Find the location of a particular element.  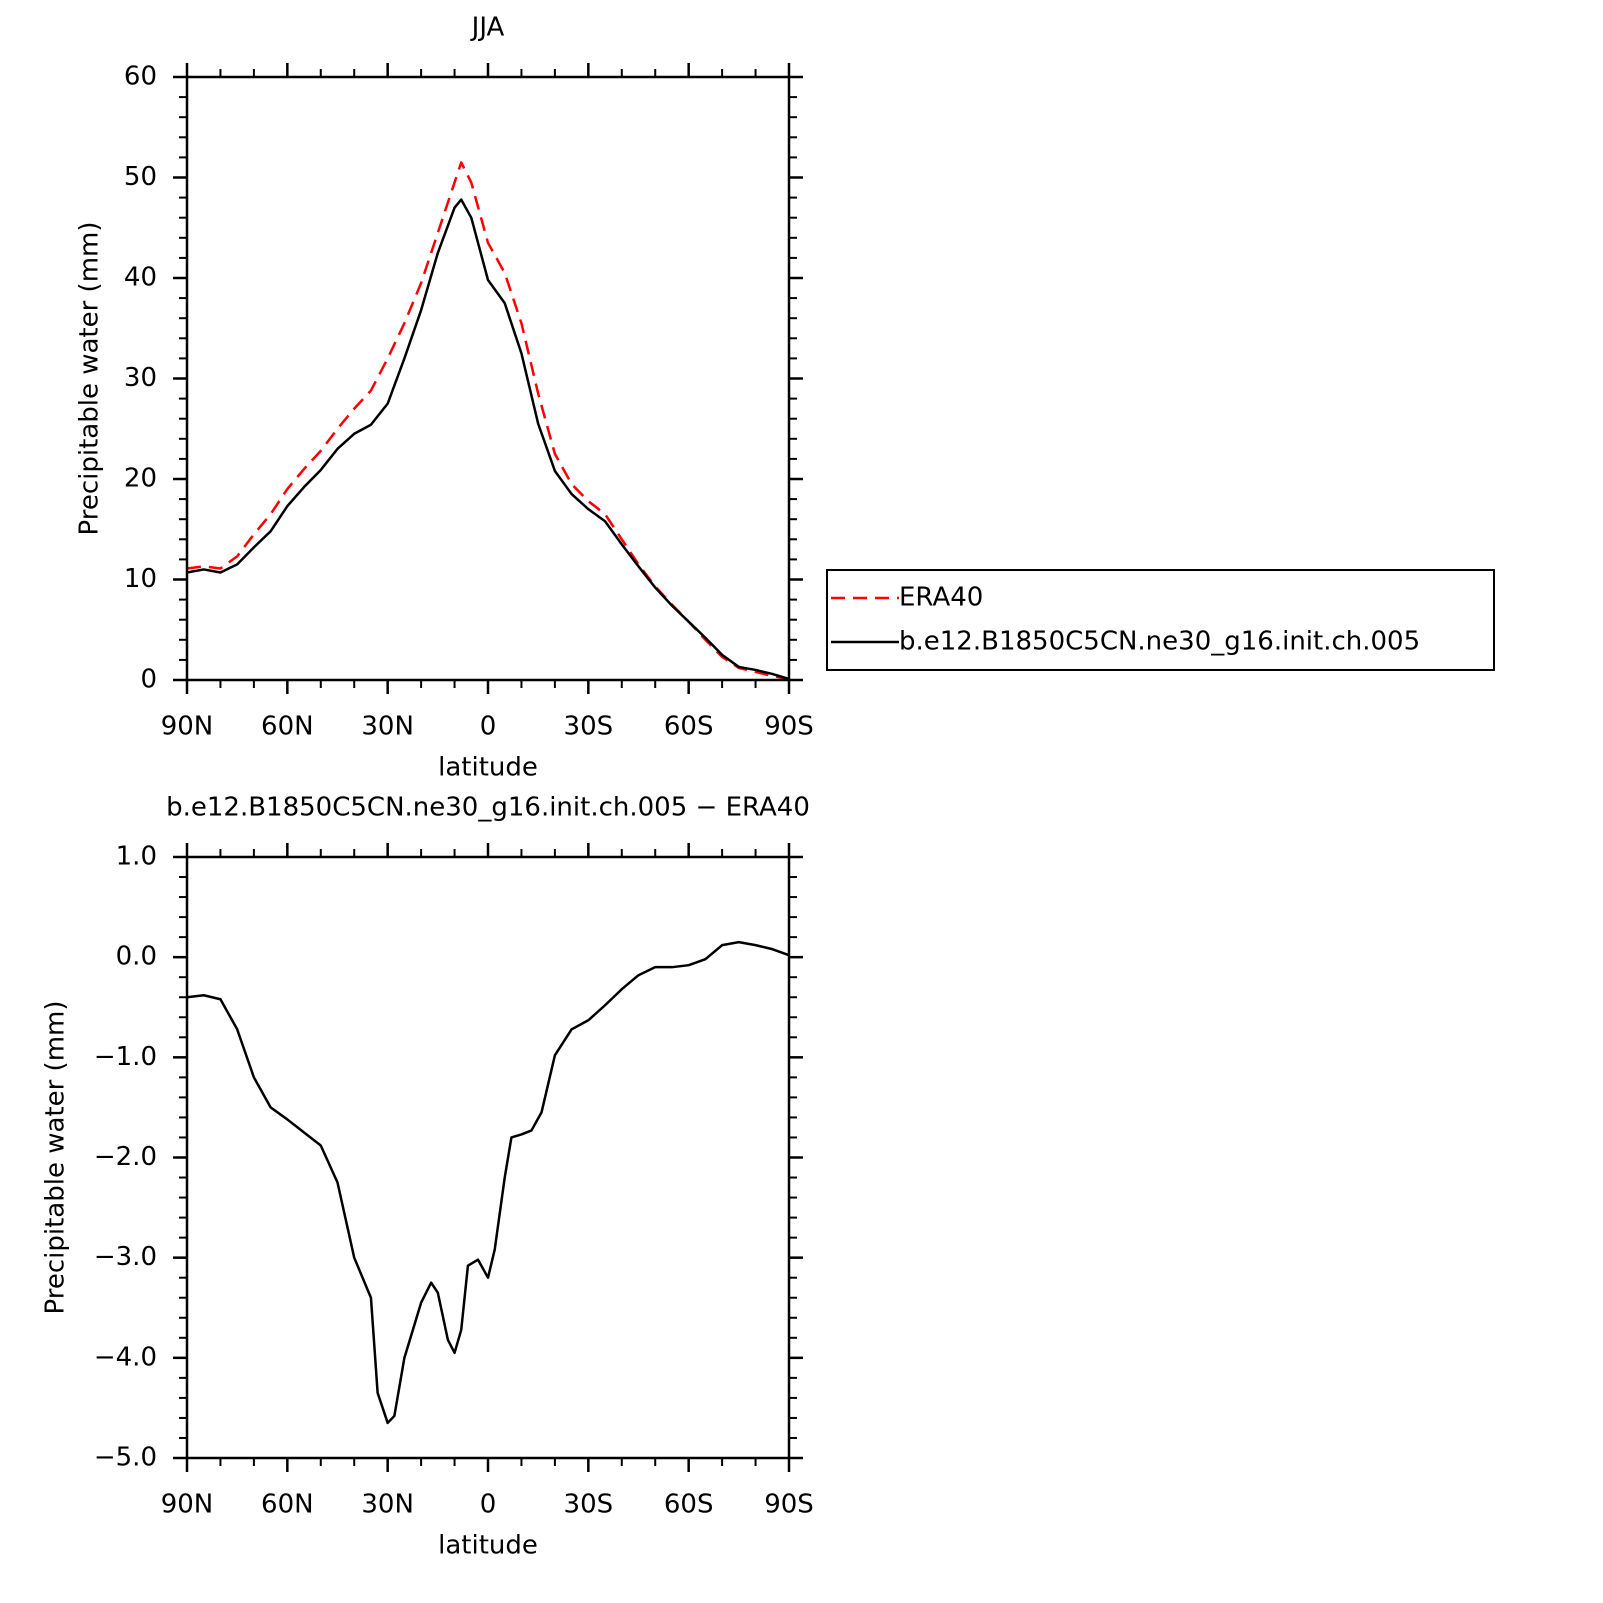

legend-label: b.e12.B1850C5CN.ne30_g16.init.ch.005 is located at coordinates (1159, 642).